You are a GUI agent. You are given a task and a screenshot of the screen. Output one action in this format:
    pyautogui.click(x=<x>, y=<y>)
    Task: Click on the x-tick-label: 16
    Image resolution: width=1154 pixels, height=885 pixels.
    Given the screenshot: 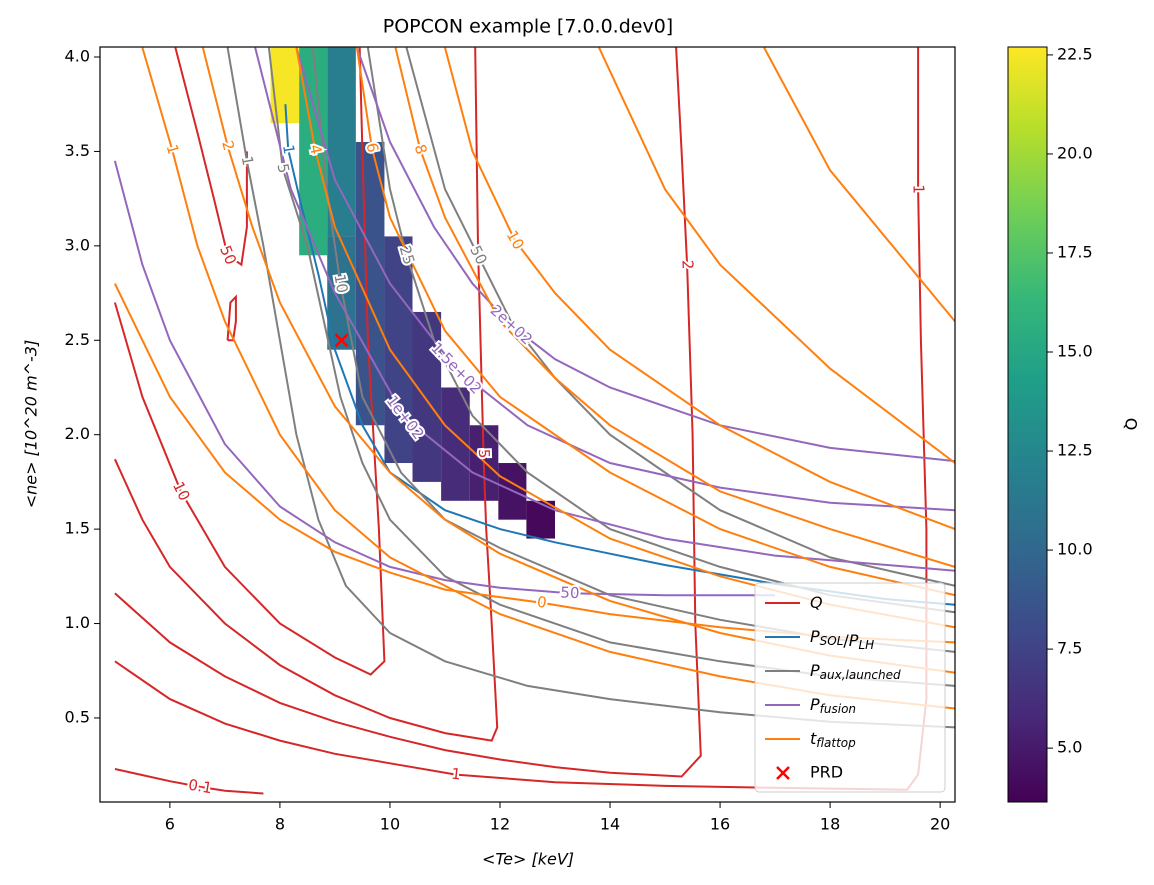 What is the action you would take?
    pyautogui.click(x=720, y=824)
    